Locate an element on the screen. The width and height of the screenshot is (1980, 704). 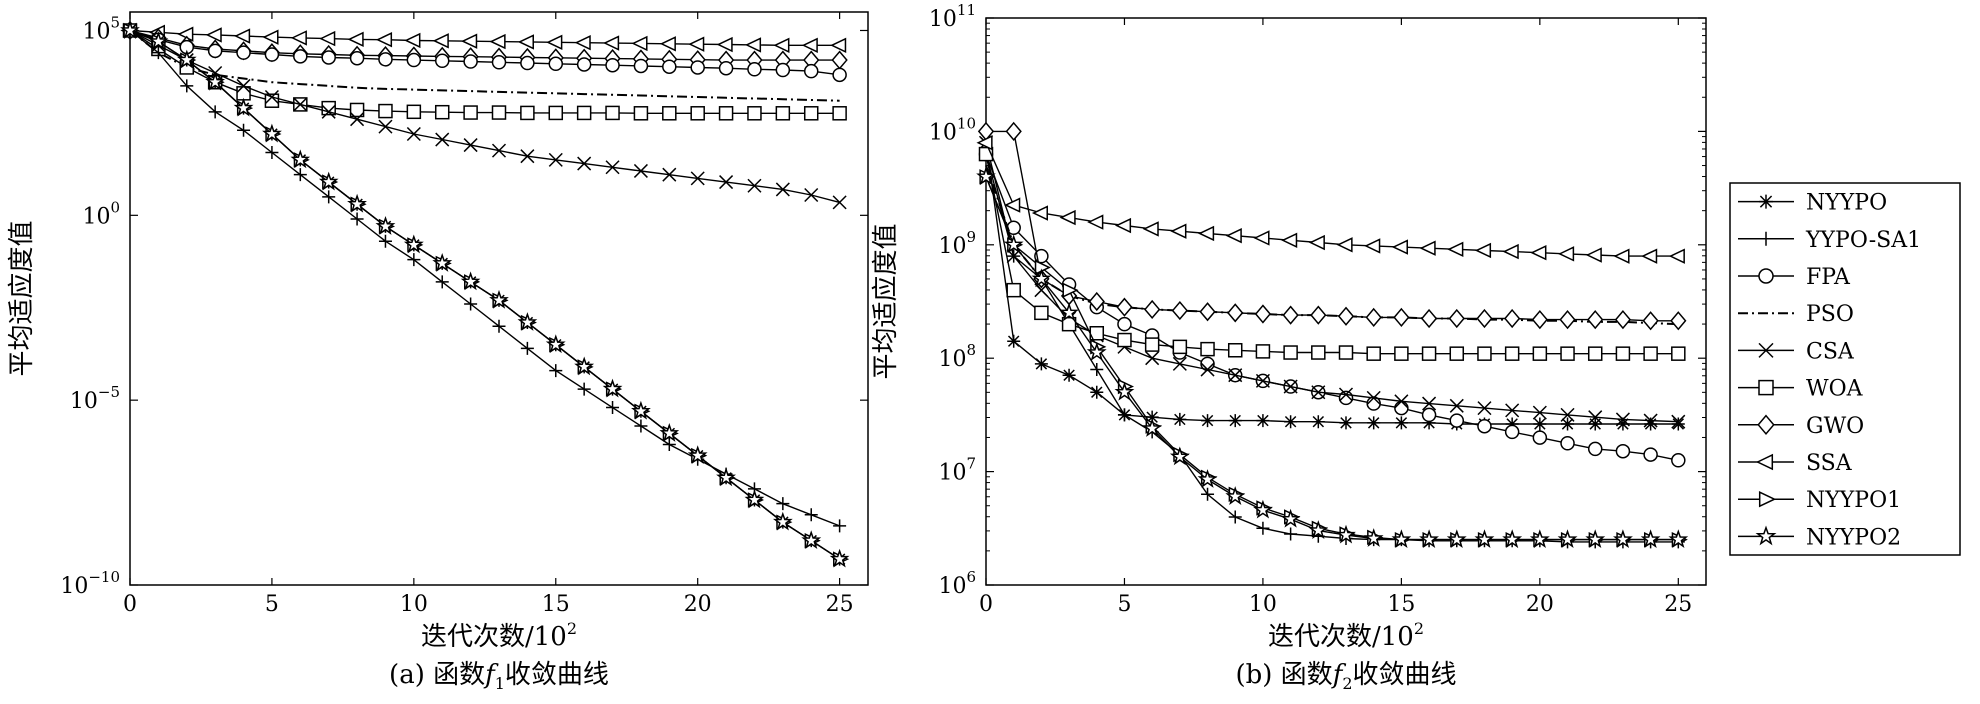
legend-frame is located at coordinates (1845, 369).